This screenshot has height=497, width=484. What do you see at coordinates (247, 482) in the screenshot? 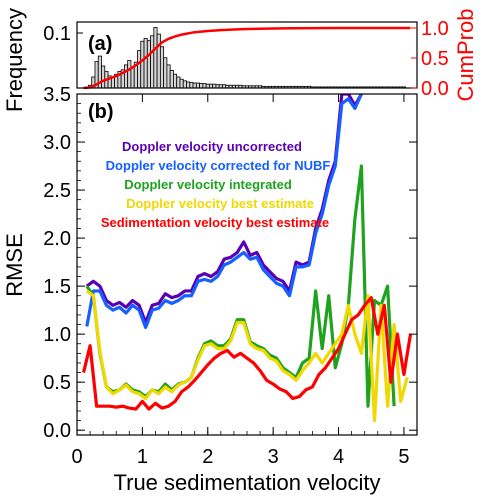
I see `panel-b-xlabel: True sedimentation velocity` at bounding box center [247, 482].